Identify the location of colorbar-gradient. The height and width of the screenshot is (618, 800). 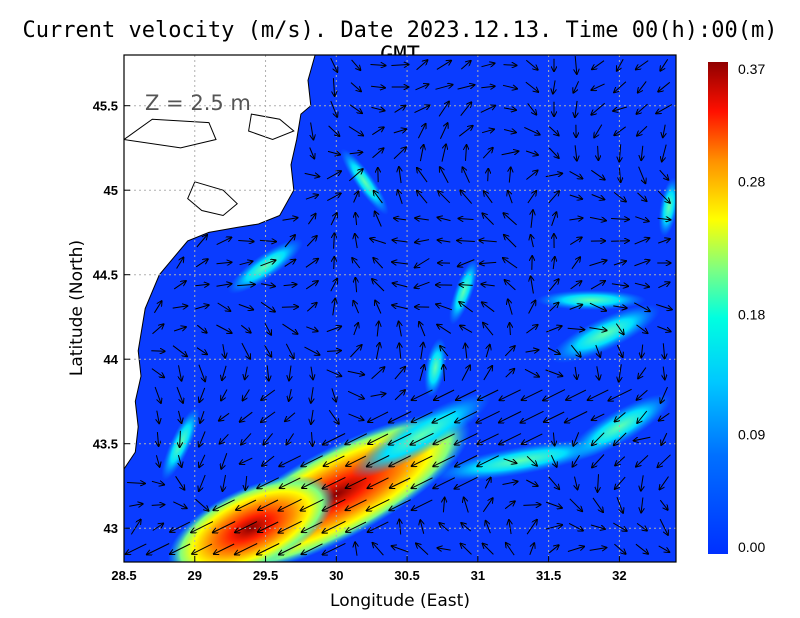
(718, 308).